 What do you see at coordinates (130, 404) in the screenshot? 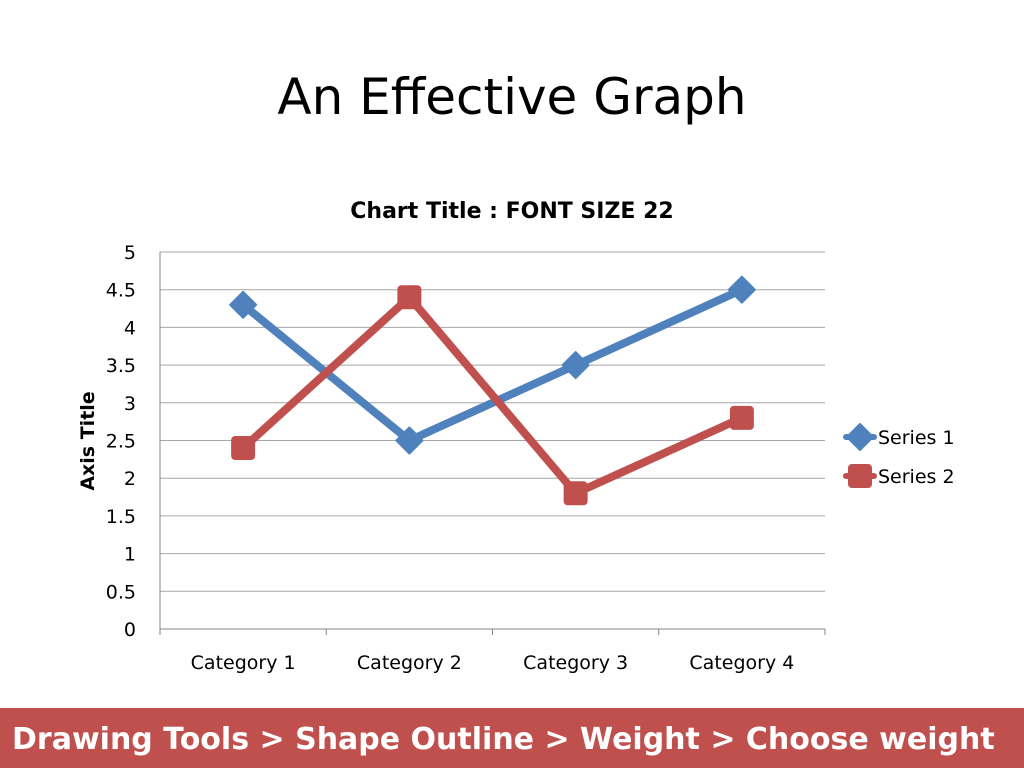
I see `y-tick-label: 3` at bounding box center [130, 404].